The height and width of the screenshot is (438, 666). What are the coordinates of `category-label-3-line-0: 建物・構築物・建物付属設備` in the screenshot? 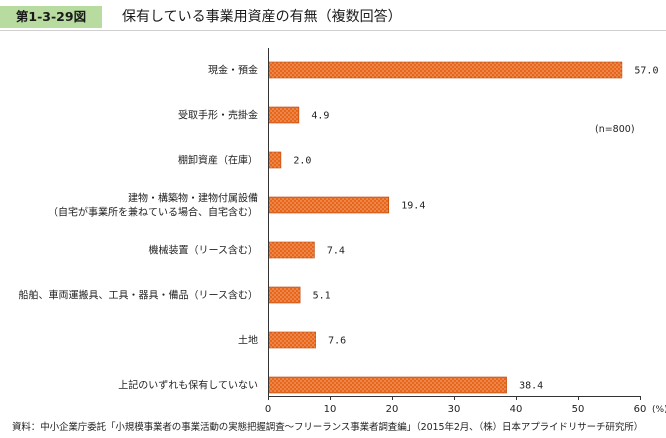 It's located at (193, 198).